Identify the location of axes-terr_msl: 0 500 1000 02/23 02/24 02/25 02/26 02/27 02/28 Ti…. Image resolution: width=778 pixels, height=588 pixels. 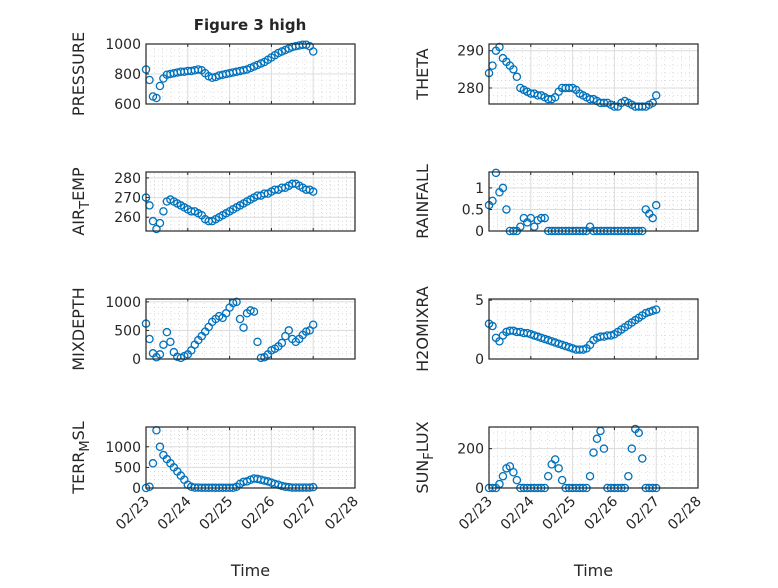
(215, 500).